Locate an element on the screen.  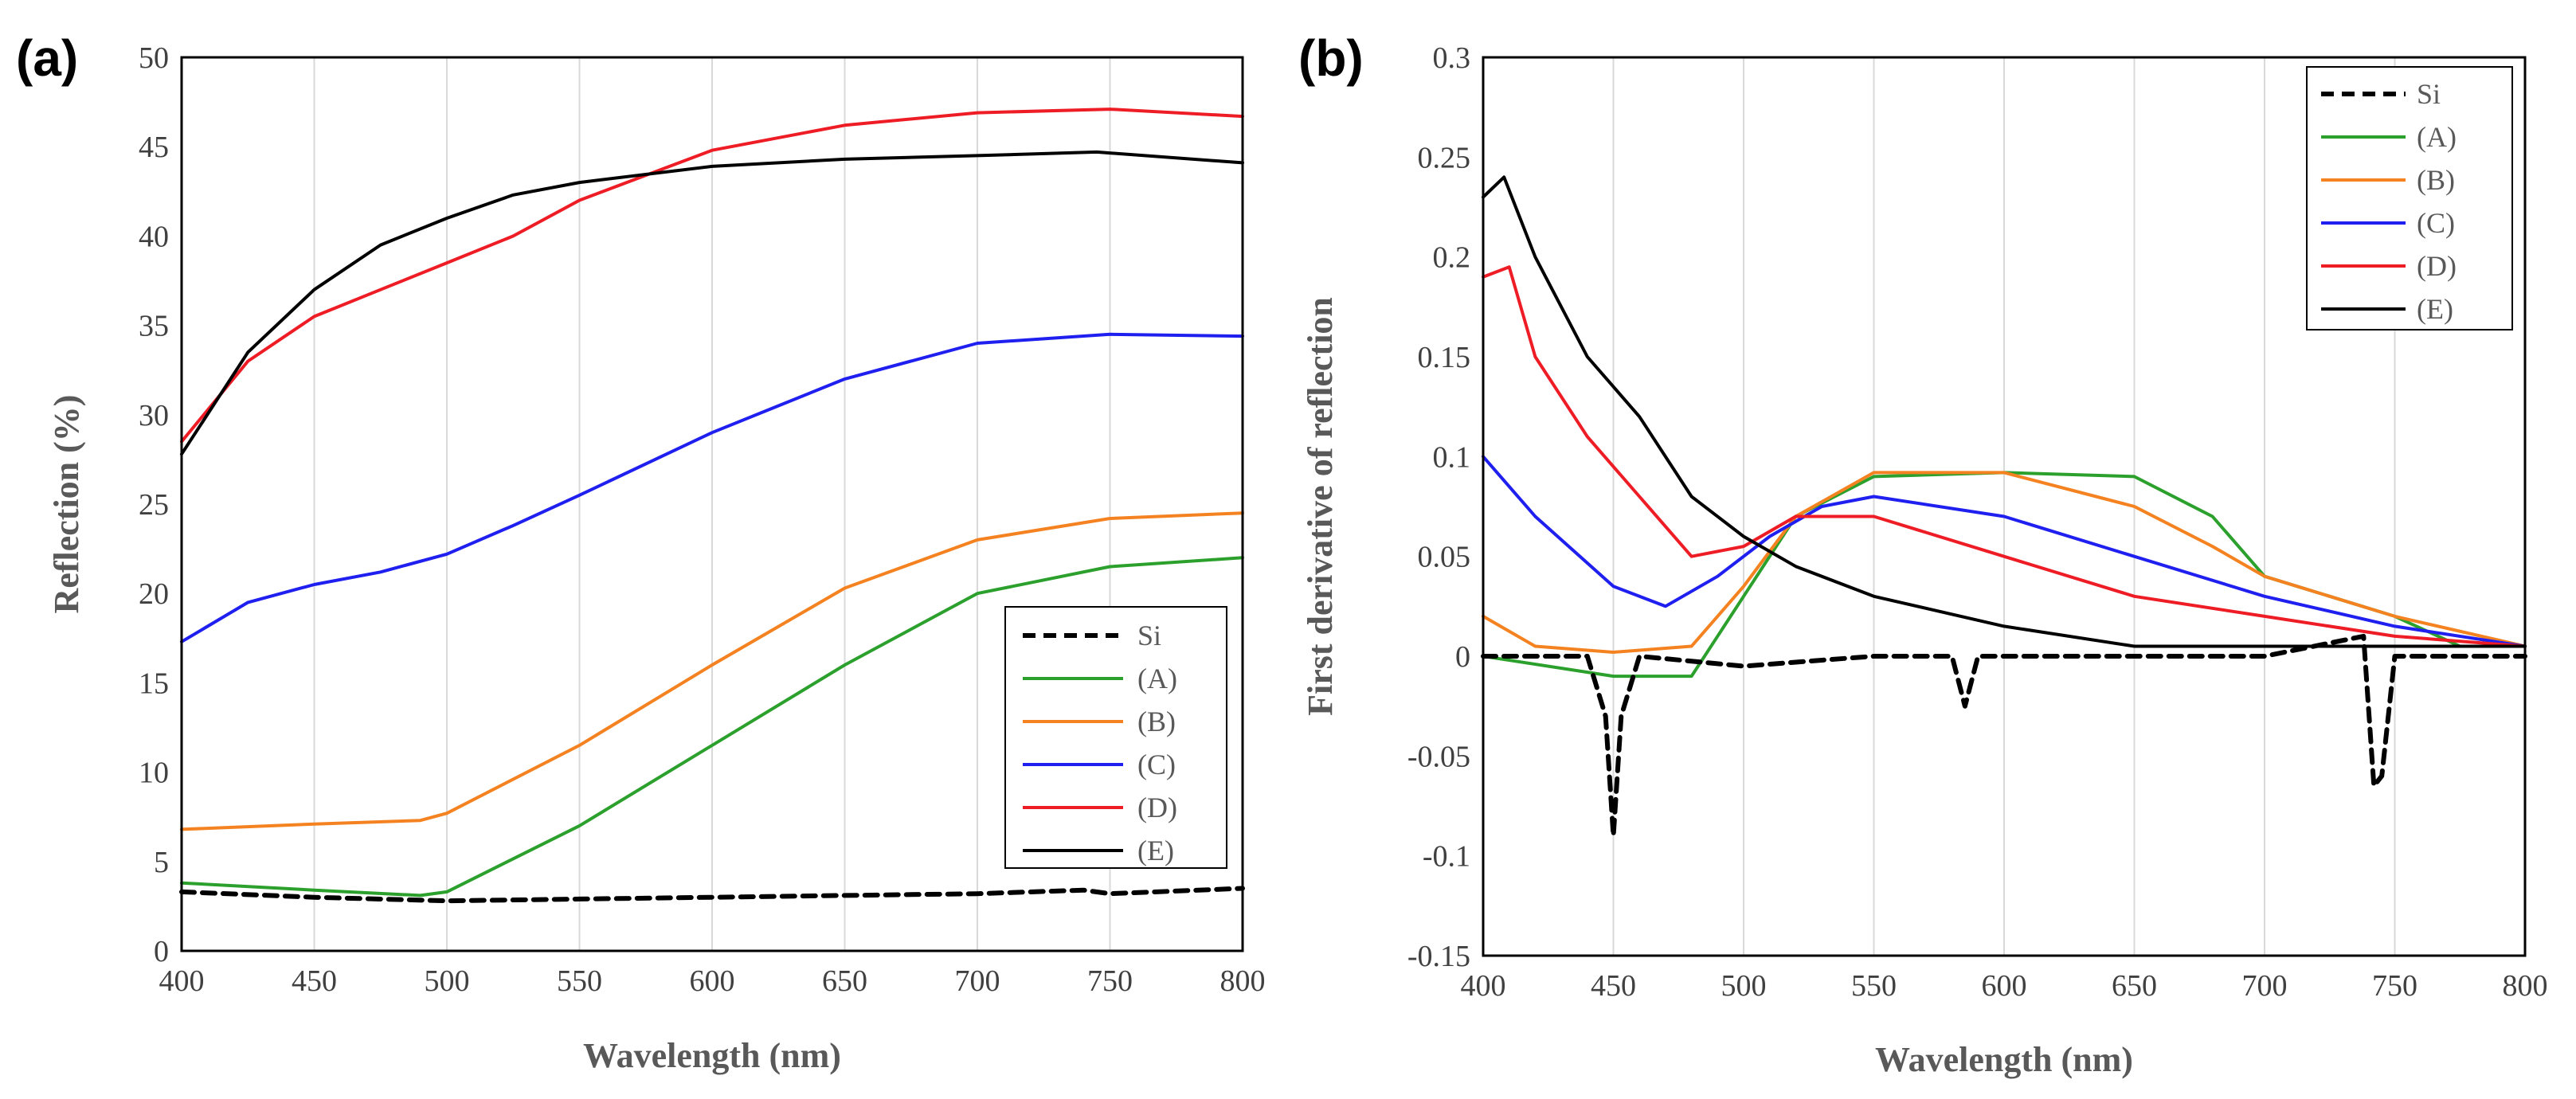
panel-b-legend-box is located at coordinates (2409, 198).